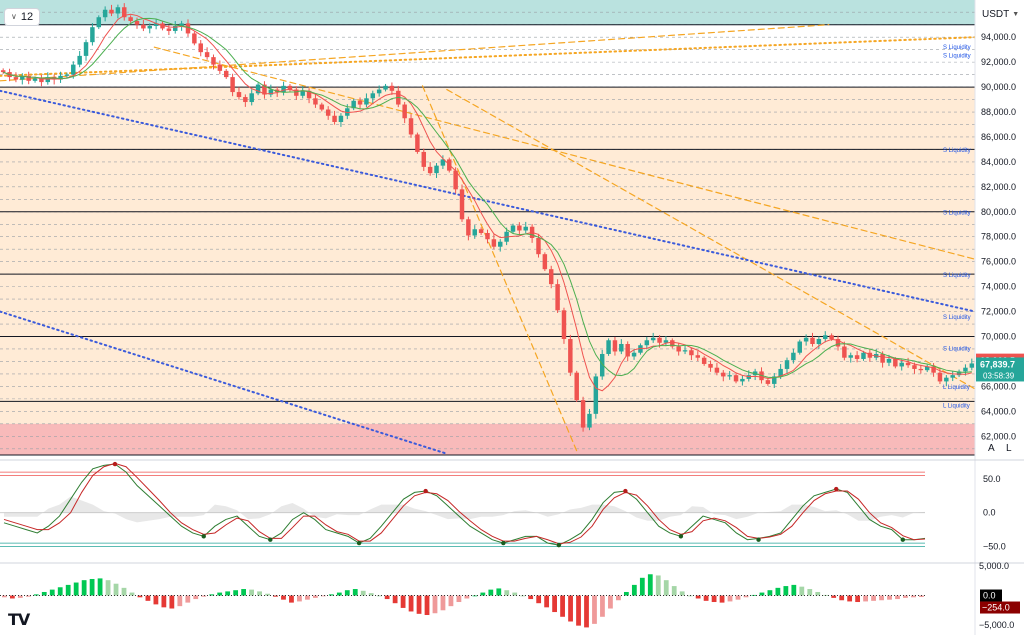  What do you see at coordinates (998, 337) in the screenshot?
I see `price-tick-label: 70,000.0` at bounding box center [998, 337].